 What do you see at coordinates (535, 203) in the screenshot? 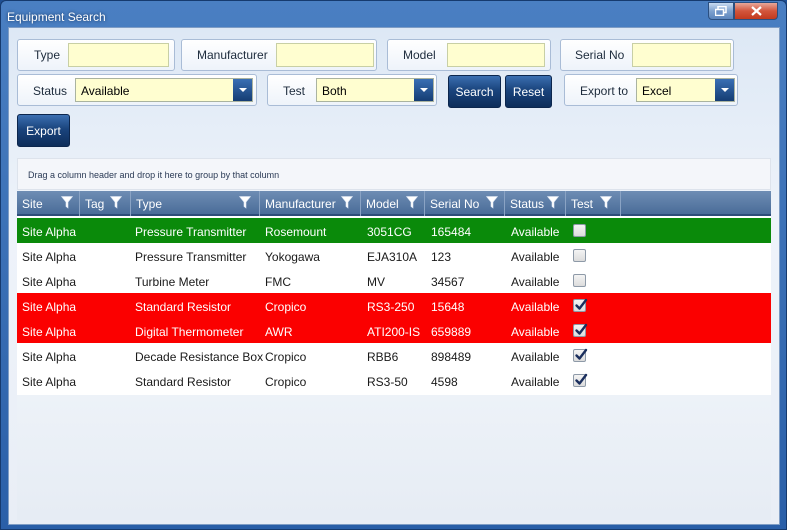
I see `column-header-status: Status` at bounding box center [535, 203].